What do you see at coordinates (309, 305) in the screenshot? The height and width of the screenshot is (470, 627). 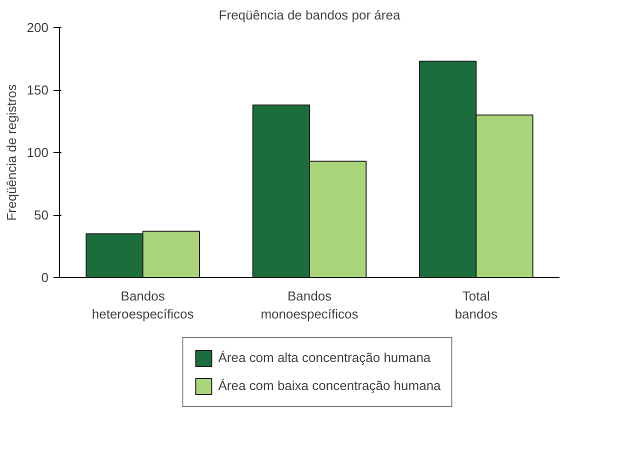 I see `x-tick-label: Bandos monoespecíficos` at bounding box center [309, 305].